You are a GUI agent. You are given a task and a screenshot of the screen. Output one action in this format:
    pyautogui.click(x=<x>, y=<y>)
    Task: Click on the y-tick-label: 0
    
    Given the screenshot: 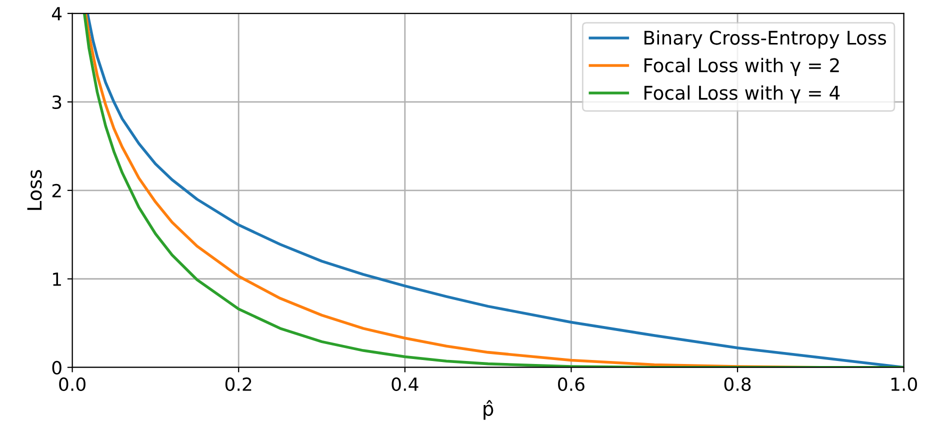 What is the action you would take?
    pyautogui.click(x=57, y=367)
    